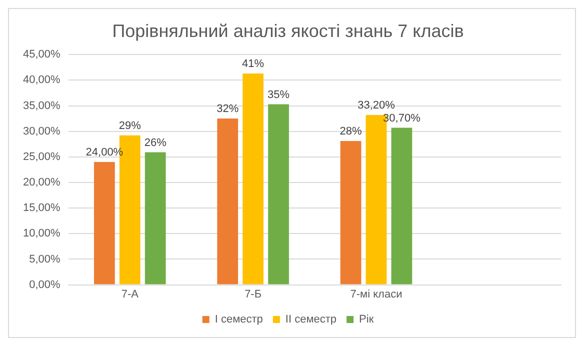 The width and height of the screenshot is (584, 346). What do you see at coordinates (155, 142) in the screenshot?
I see `data-label: 26%` at bounding box center [155, 142].